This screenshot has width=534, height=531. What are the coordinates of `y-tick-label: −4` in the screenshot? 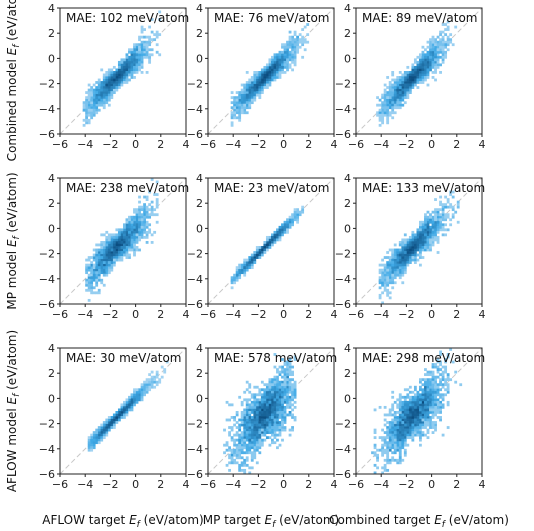 It's located at (343, 449).